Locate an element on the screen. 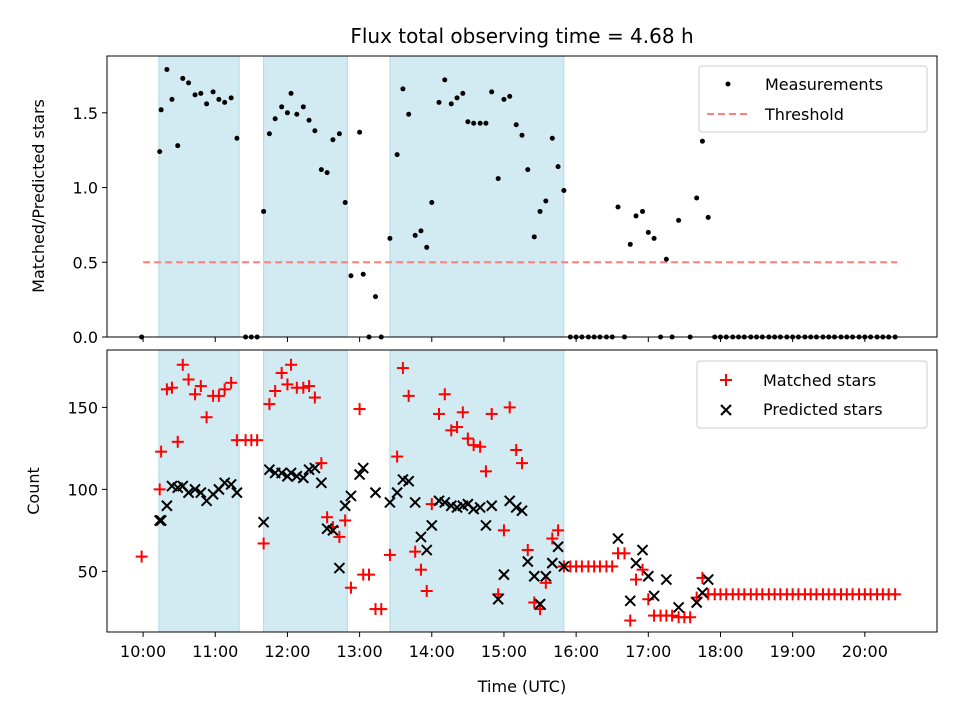 The width and height of the screenshot is (960, 724). ratio-legend: Measurements Threshold is located at coordinates (813, 99).